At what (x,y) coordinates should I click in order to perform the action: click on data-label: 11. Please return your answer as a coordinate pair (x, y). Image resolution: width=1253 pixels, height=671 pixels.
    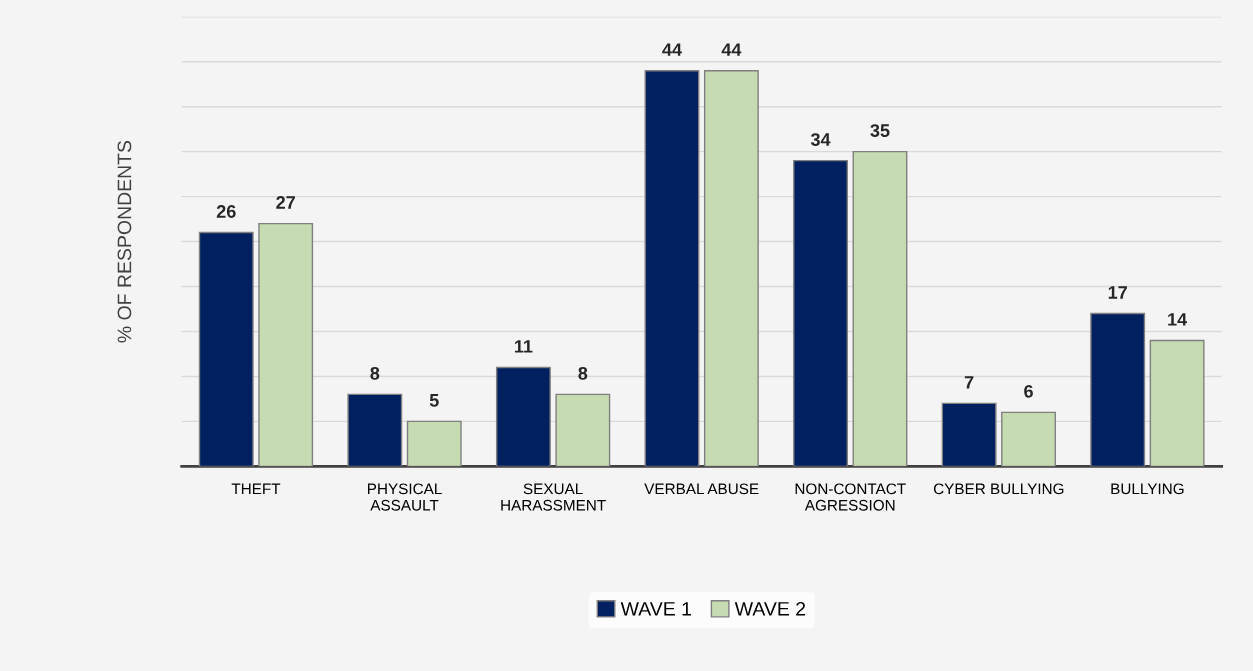
    Looking at the image, I should click on (523, 346).